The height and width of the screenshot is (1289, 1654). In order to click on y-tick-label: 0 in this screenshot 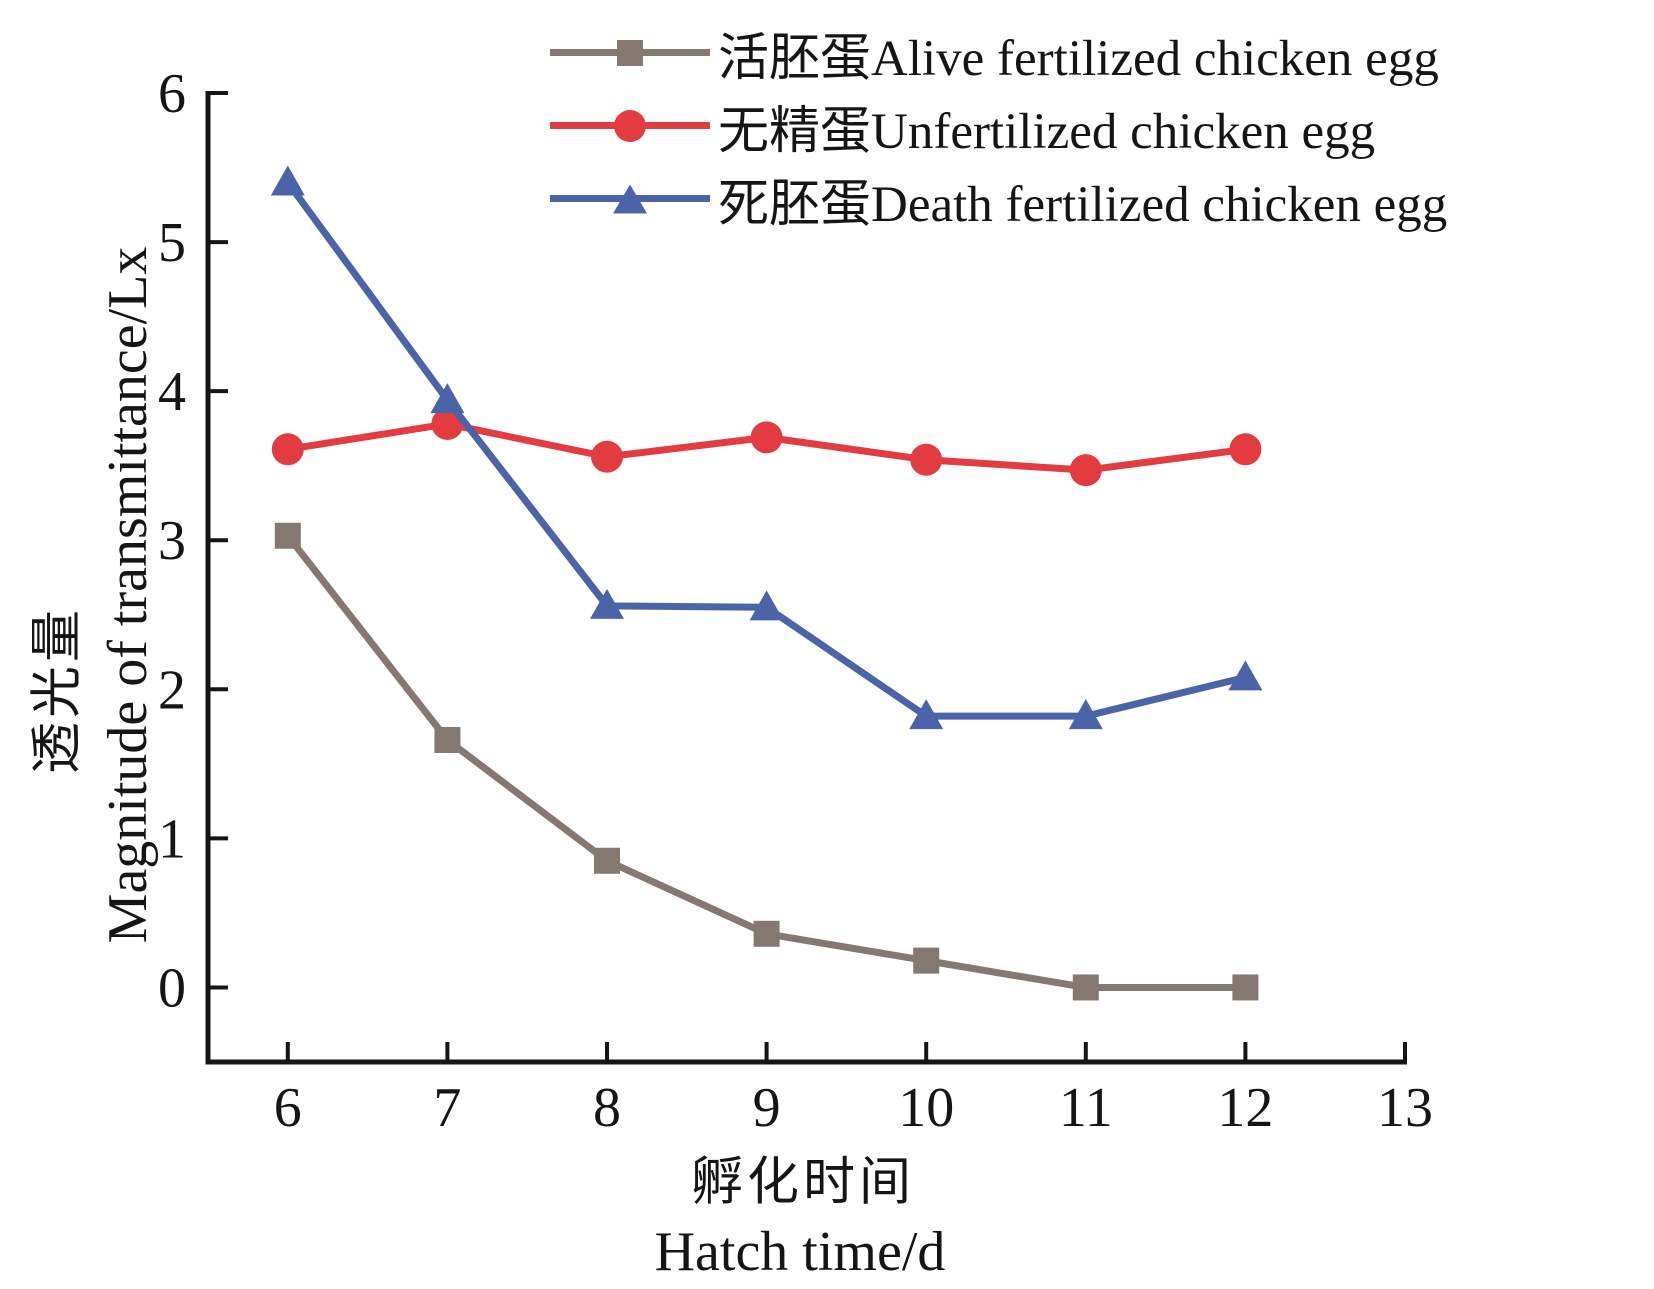, I will do `click(172, 988)`.